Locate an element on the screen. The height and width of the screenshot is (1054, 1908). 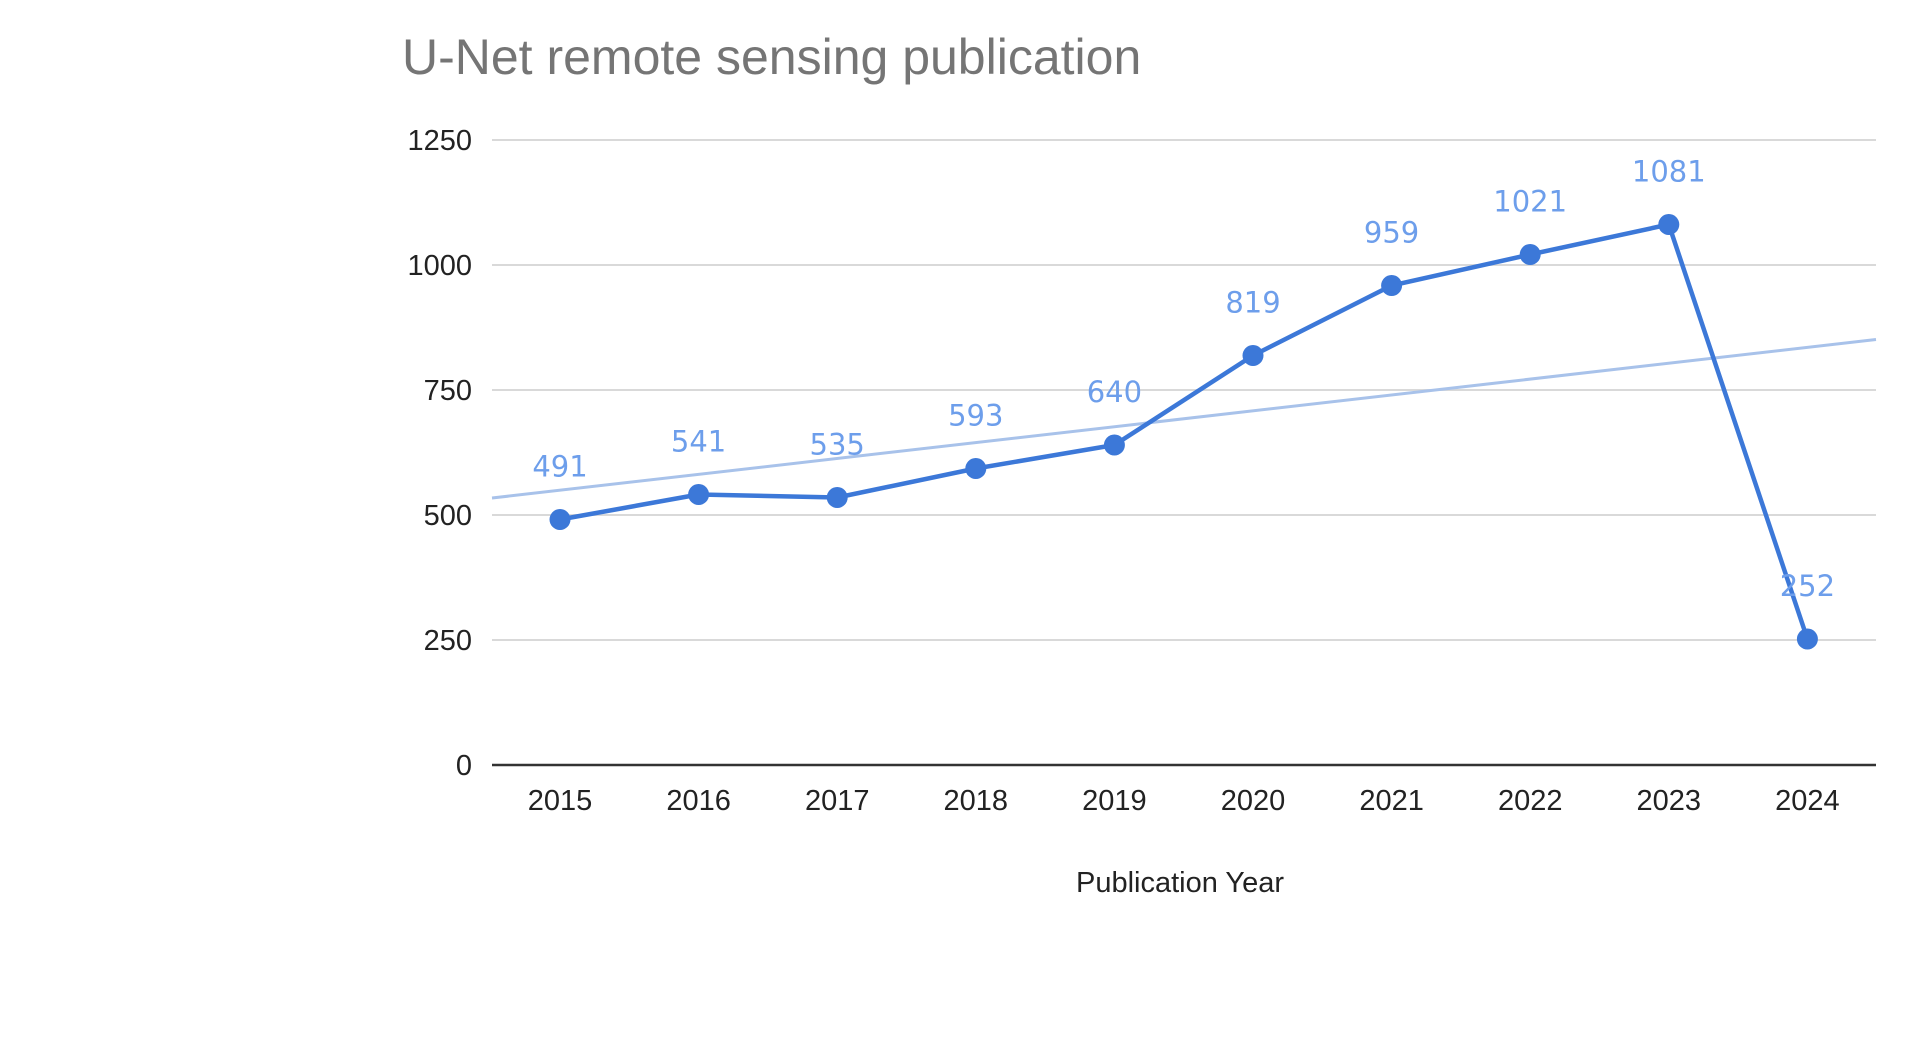
x-axis-tick-labels: 2015 2016 2017 2018 2019 2020 2021 2022 2023 2024 is located at coordinates (1184, 801).